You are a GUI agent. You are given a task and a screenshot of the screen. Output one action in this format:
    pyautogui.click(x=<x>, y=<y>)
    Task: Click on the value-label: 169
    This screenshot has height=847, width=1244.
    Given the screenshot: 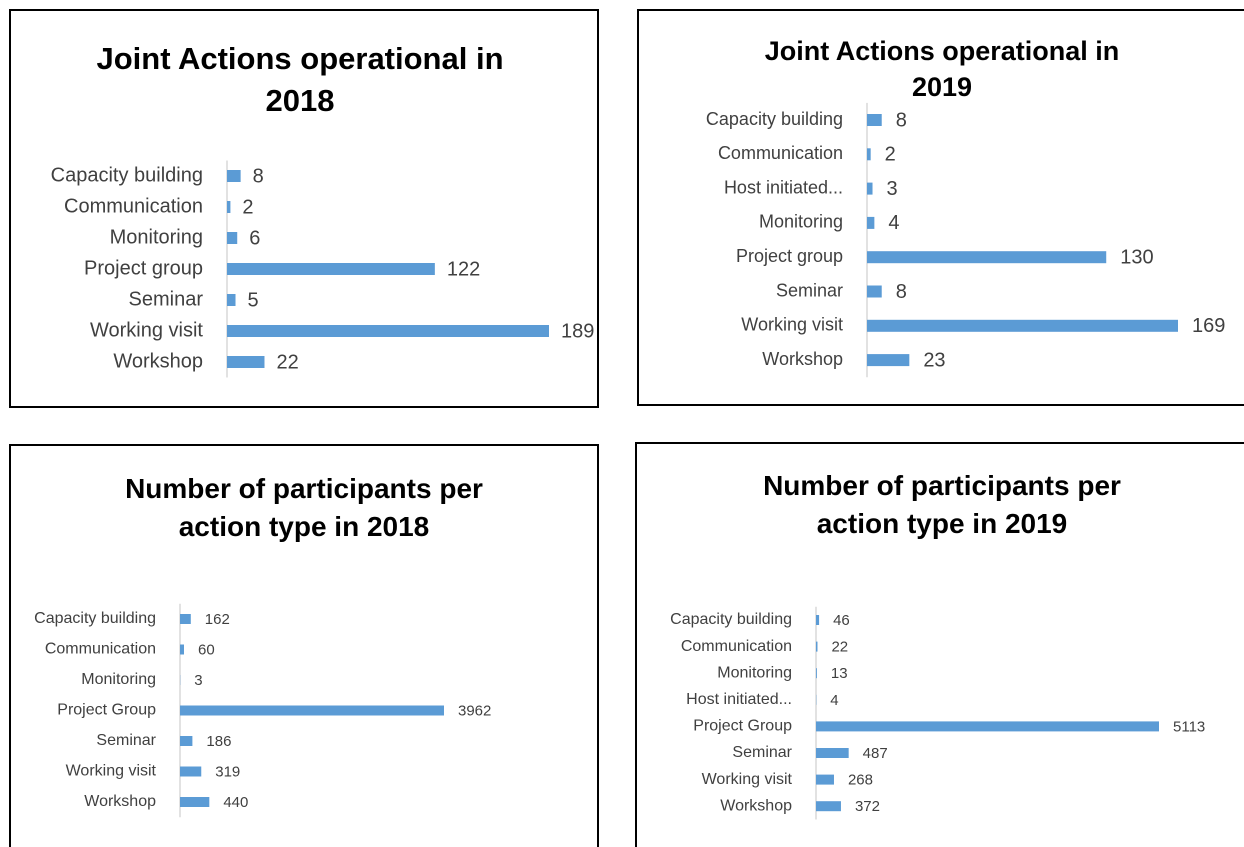 What is the action you would take?
    pyautogui.click(x=1208, y=326)
    